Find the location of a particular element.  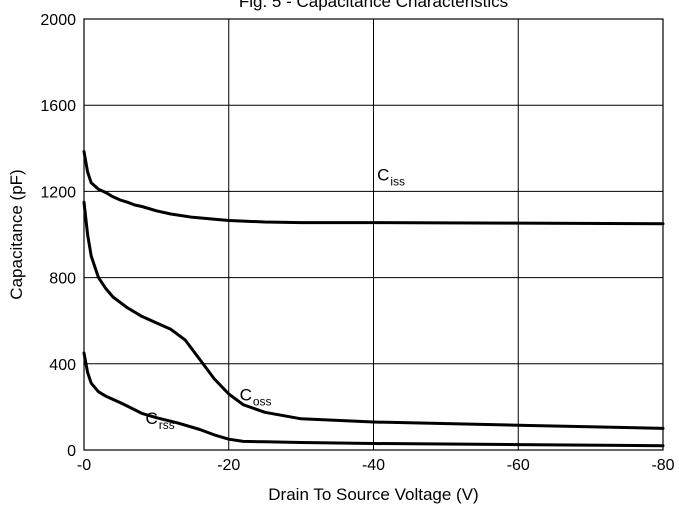

series-line-ciss is located at coordinates (373, 188).